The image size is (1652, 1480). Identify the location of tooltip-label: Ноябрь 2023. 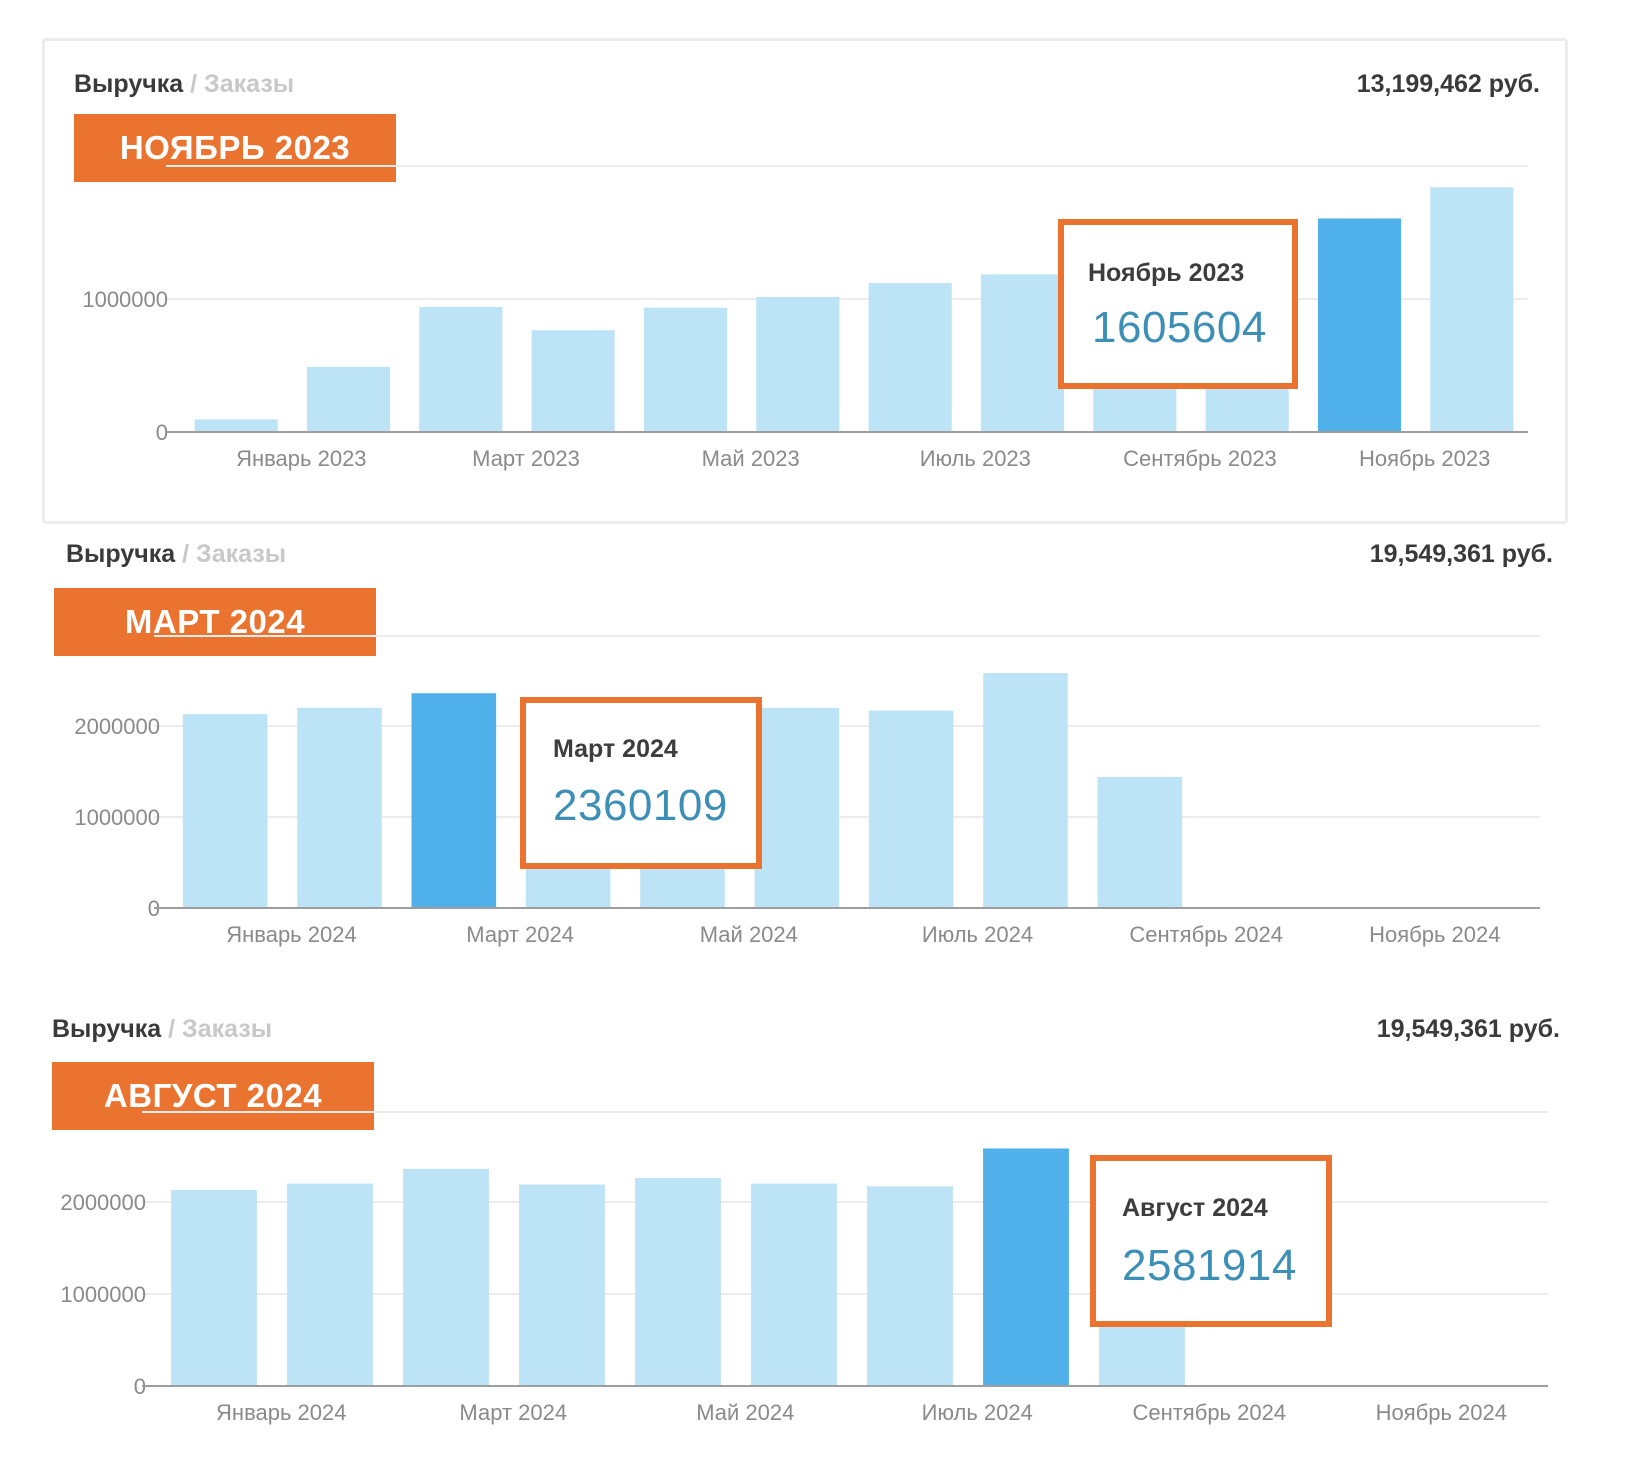
(1166, 273).